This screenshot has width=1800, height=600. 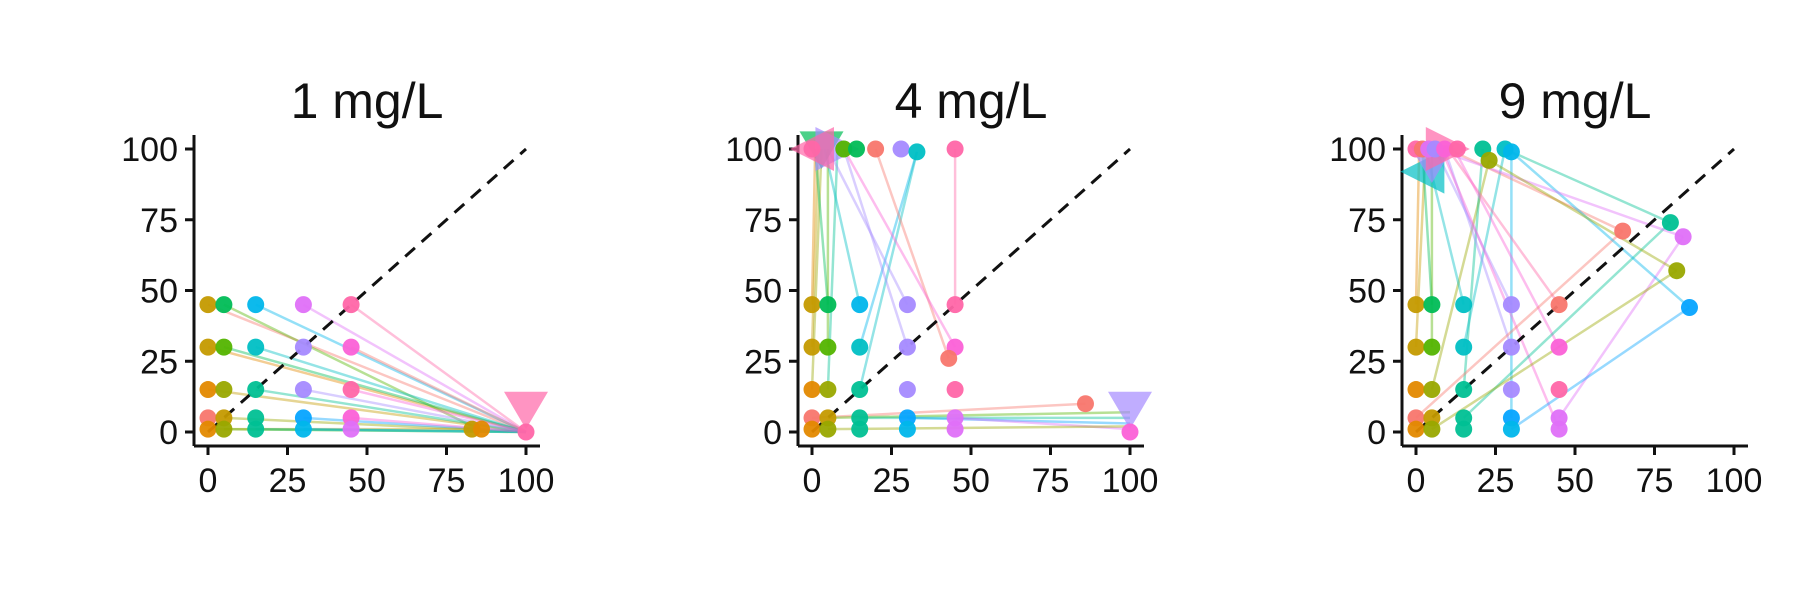 I want to click on x-tick-label: 0, so click(x=812, y=481).